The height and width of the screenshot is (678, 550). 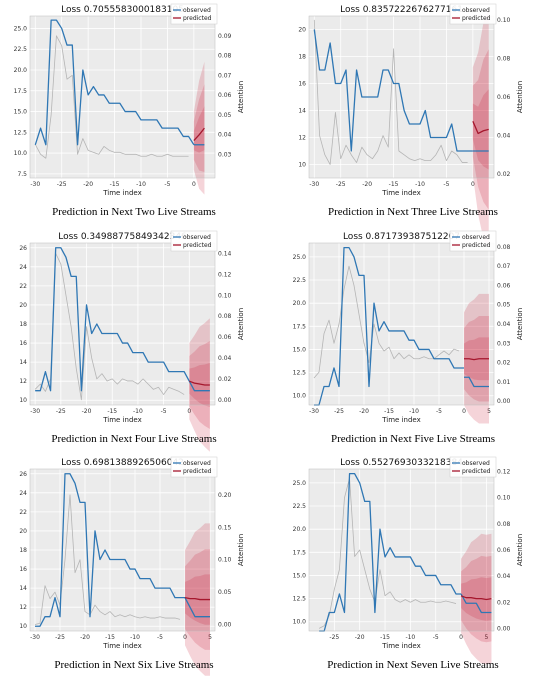 I want to click on y2-tick-label: 0.04, so click(x=225, y=358).